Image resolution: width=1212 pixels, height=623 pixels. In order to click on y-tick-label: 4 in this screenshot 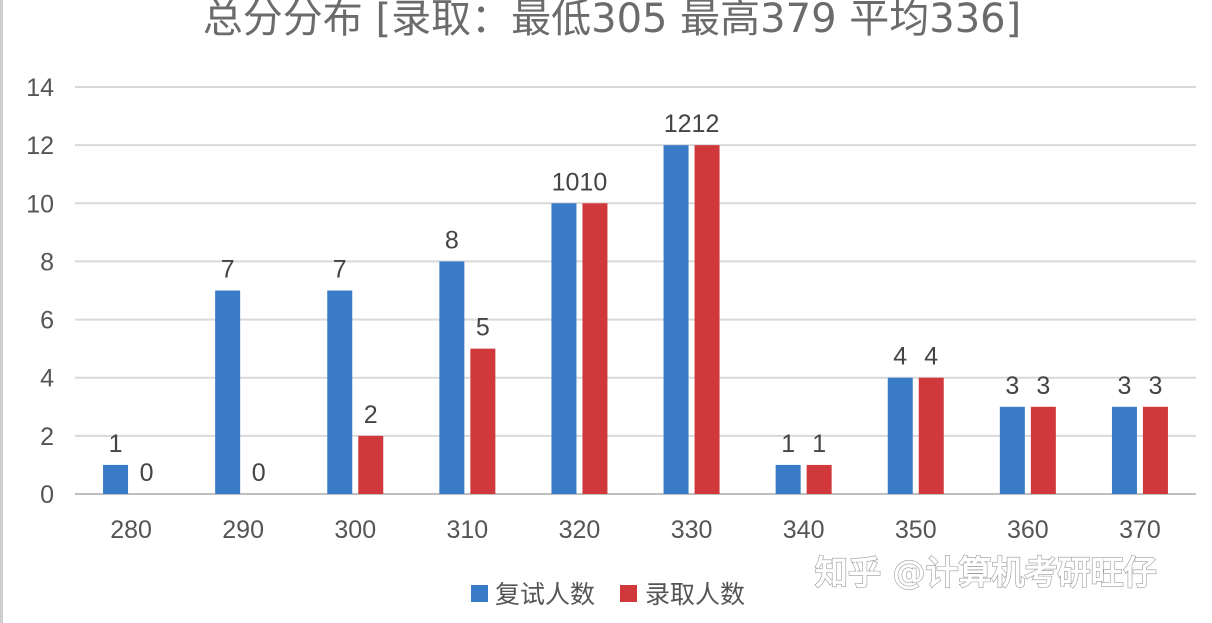, I will do `click(47, 379)`.